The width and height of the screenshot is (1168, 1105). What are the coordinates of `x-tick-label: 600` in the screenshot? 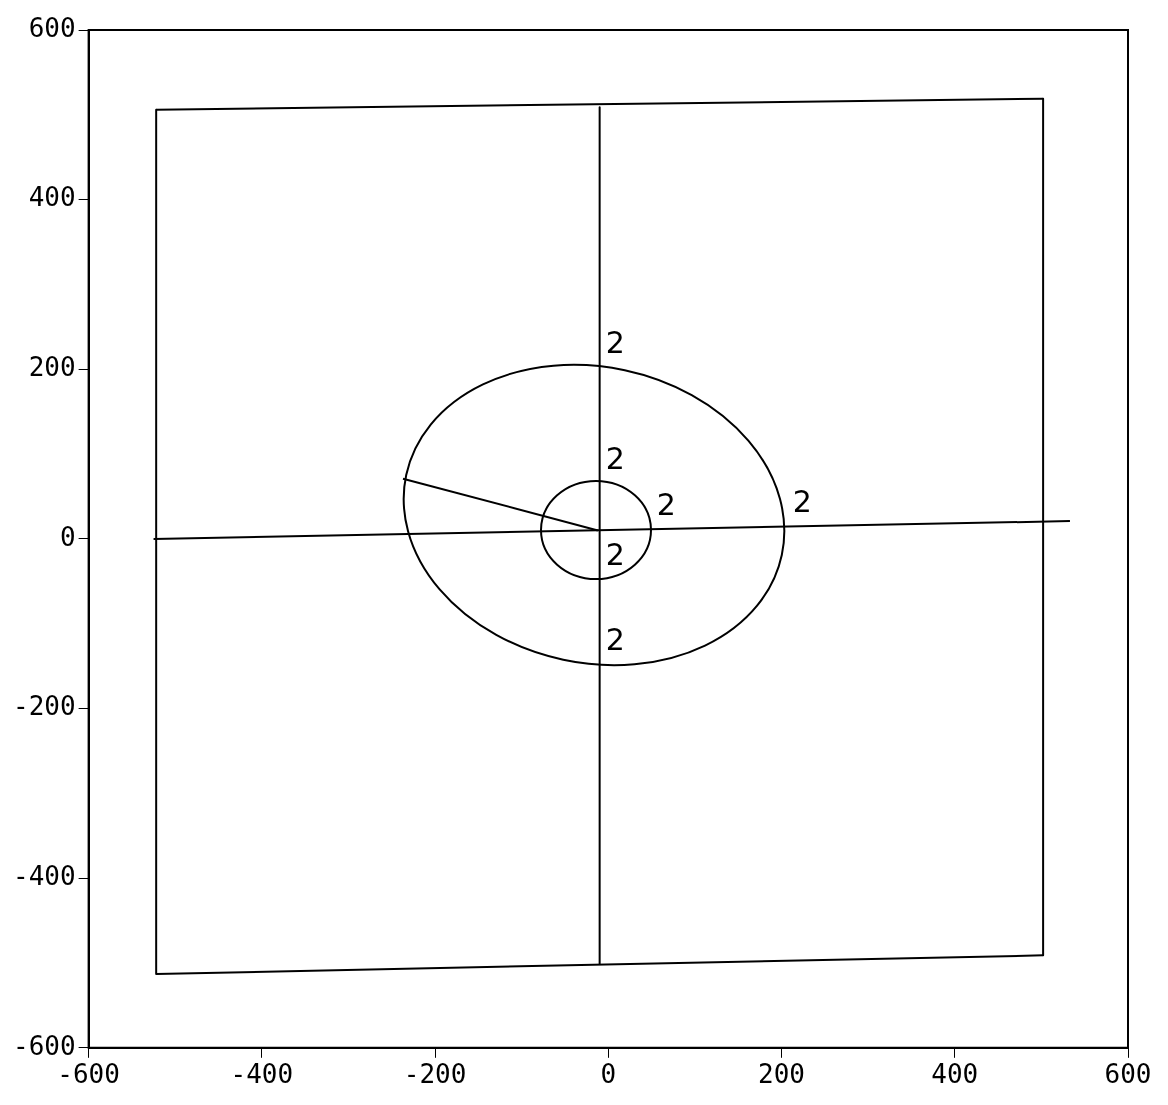 It's located at (1128, 1074).